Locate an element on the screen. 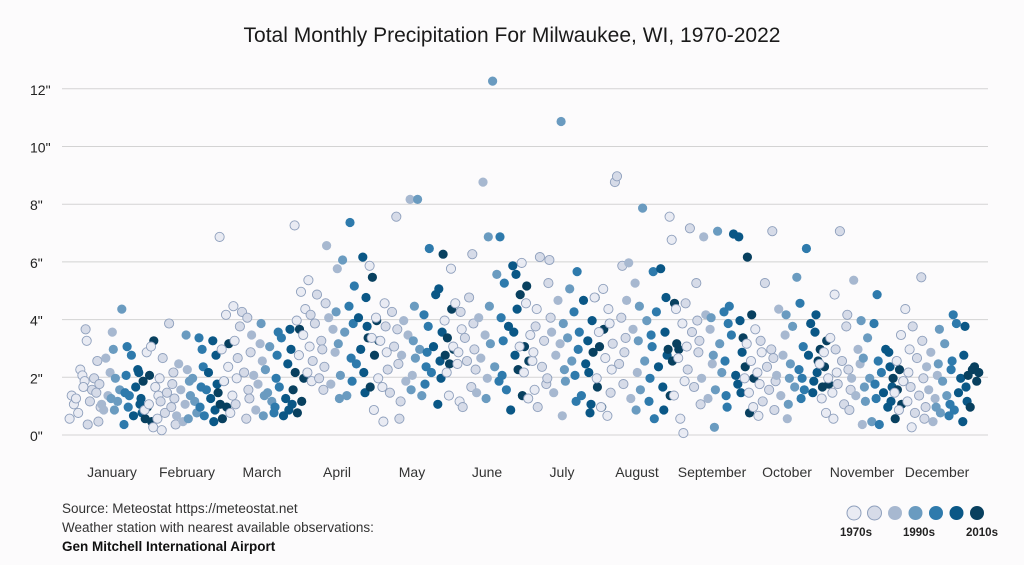 The image size is (1024, 565). y-tick-label: 2" is located at coordinates (36, 378).